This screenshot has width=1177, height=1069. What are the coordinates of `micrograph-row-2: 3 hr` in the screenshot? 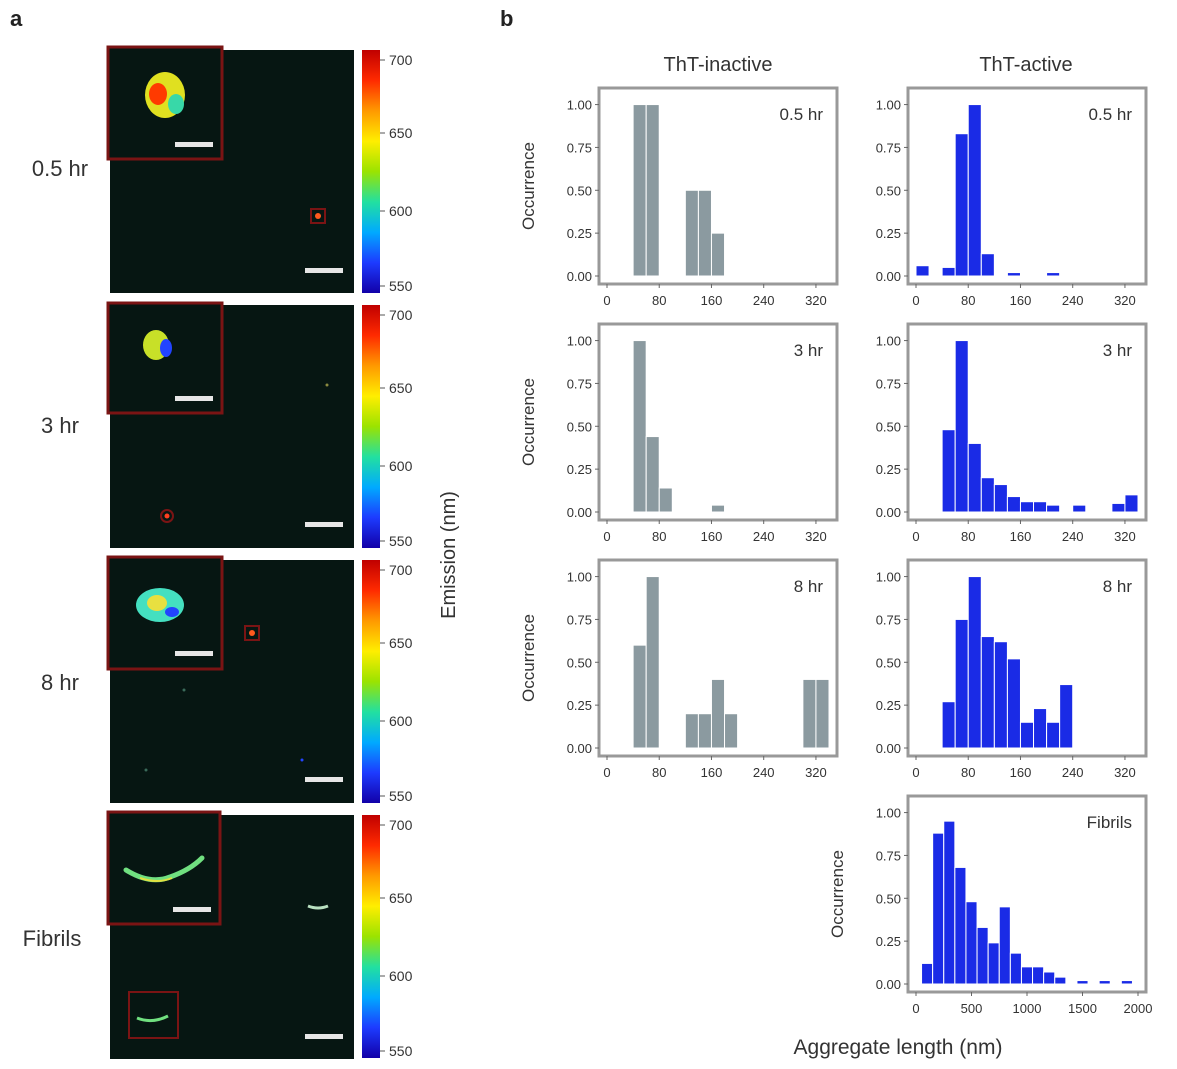 It's located at (197, 424).